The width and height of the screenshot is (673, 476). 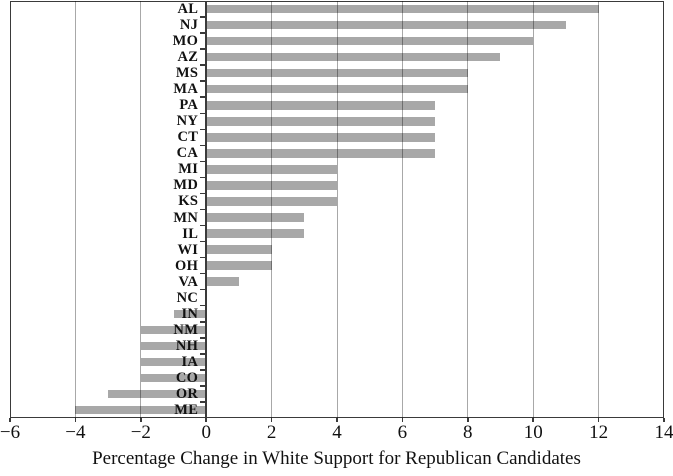 What do you see at coordinates (271, 432) in the screenshot?
I see `x-tick-label-2: 2` at bounding box center [271, 432].